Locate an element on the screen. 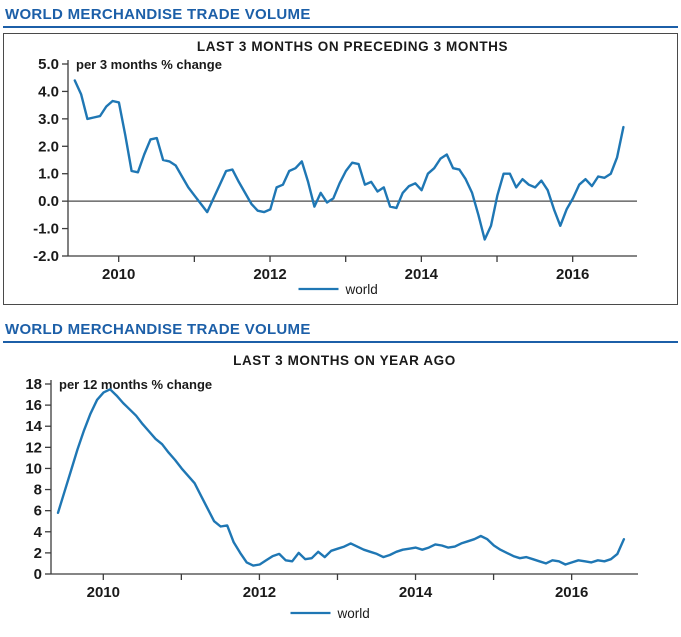 This screenshot has height=637, width=681. y-tick-label: 8 is located at coordinates (38, 490).